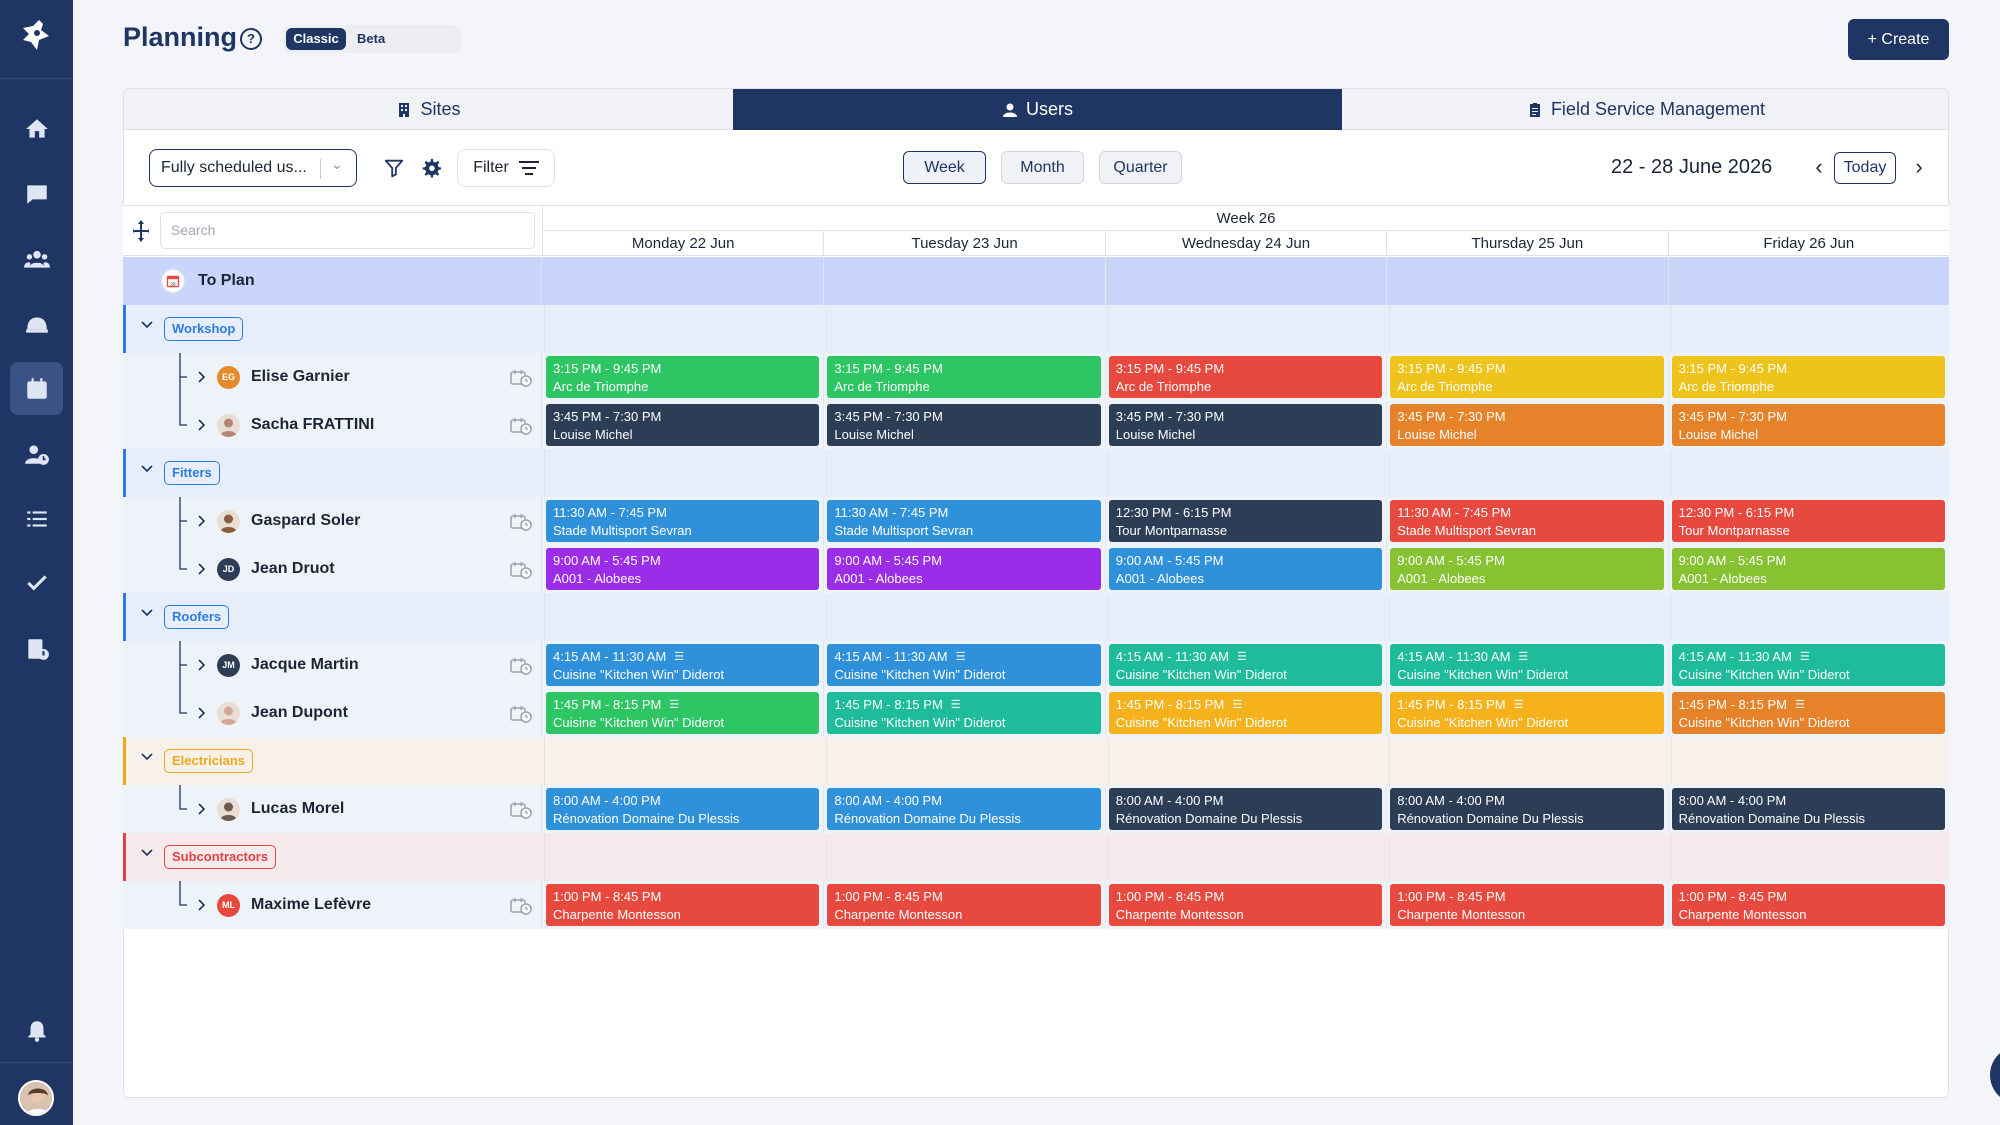 The height and width of the screenshot is (1125, 2000). What do you see at coordinates (36, 37) in the screenshot?
I see `app-logo-icon` at bounding box center [36, 37].